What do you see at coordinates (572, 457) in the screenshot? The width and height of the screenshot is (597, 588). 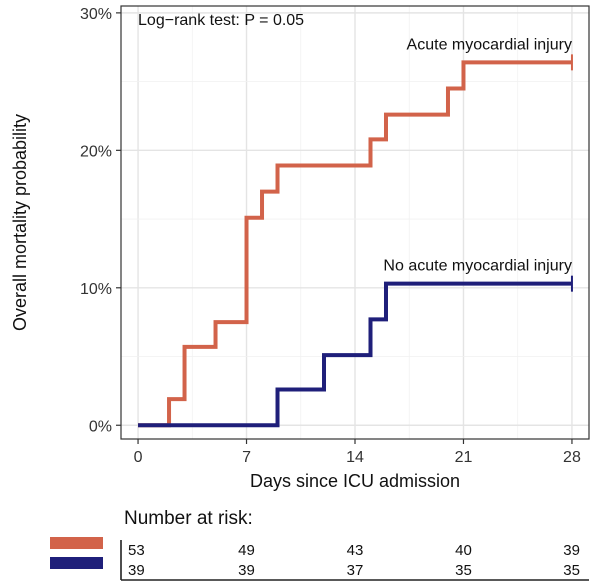 I see `x-tick-label: 28` at bounding box center [572, 457].